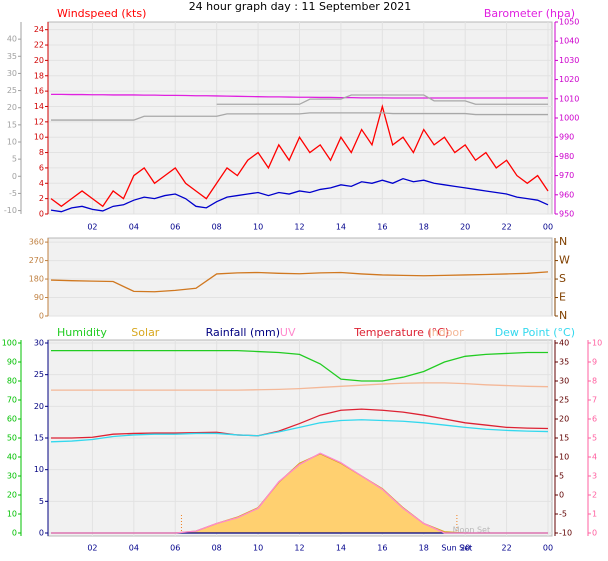  I want to click on y-tick-label: 16, so click(39, 91).